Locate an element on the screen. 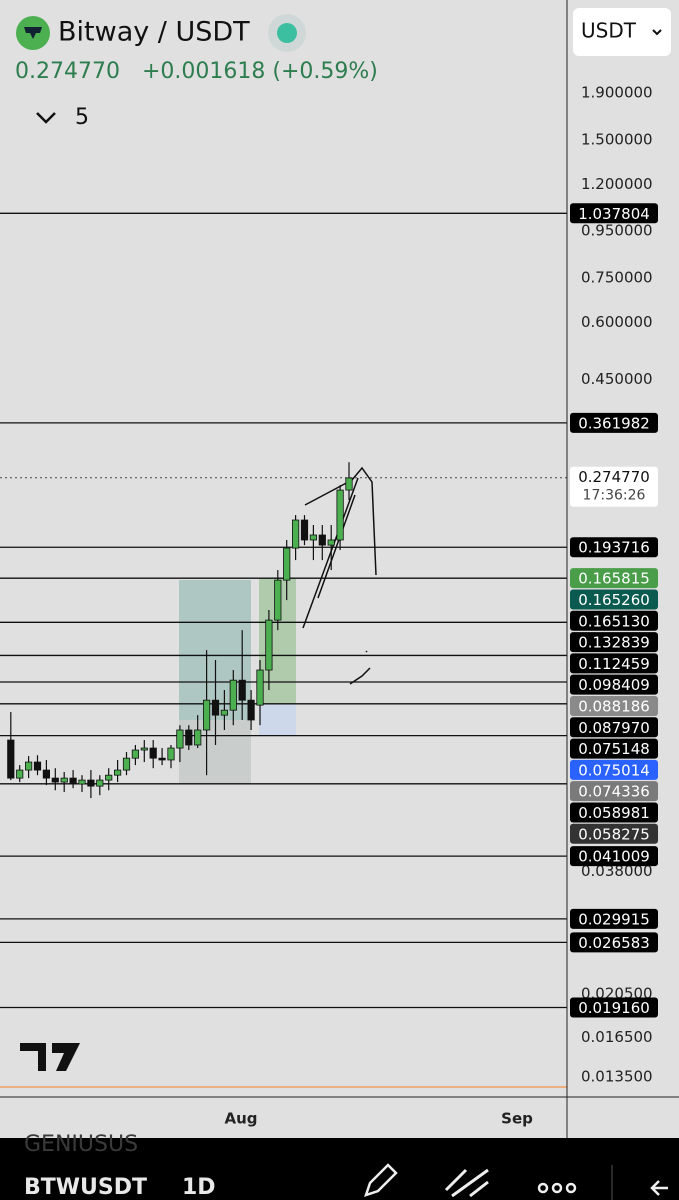 This screenshot has height=1200, width=679. level-label: 0.112459 is located at coordinates (614, 664).